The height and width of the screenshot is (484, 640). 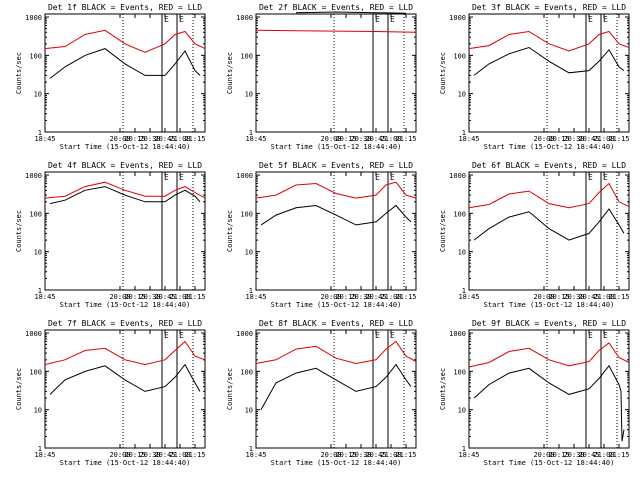 I want to click on plot-title: Det 2f BLACK = Events, RED = LLD, so click(x=336, y=7).